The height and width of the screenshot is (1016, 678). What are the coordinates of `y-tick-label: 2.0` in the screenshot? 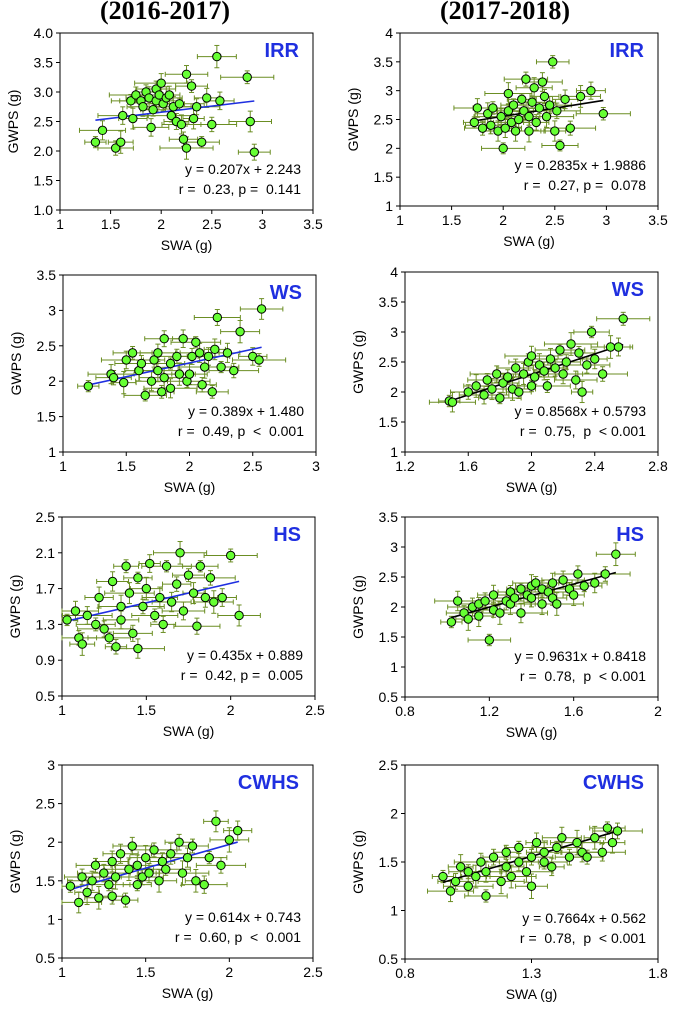 It's located at (44, 151).